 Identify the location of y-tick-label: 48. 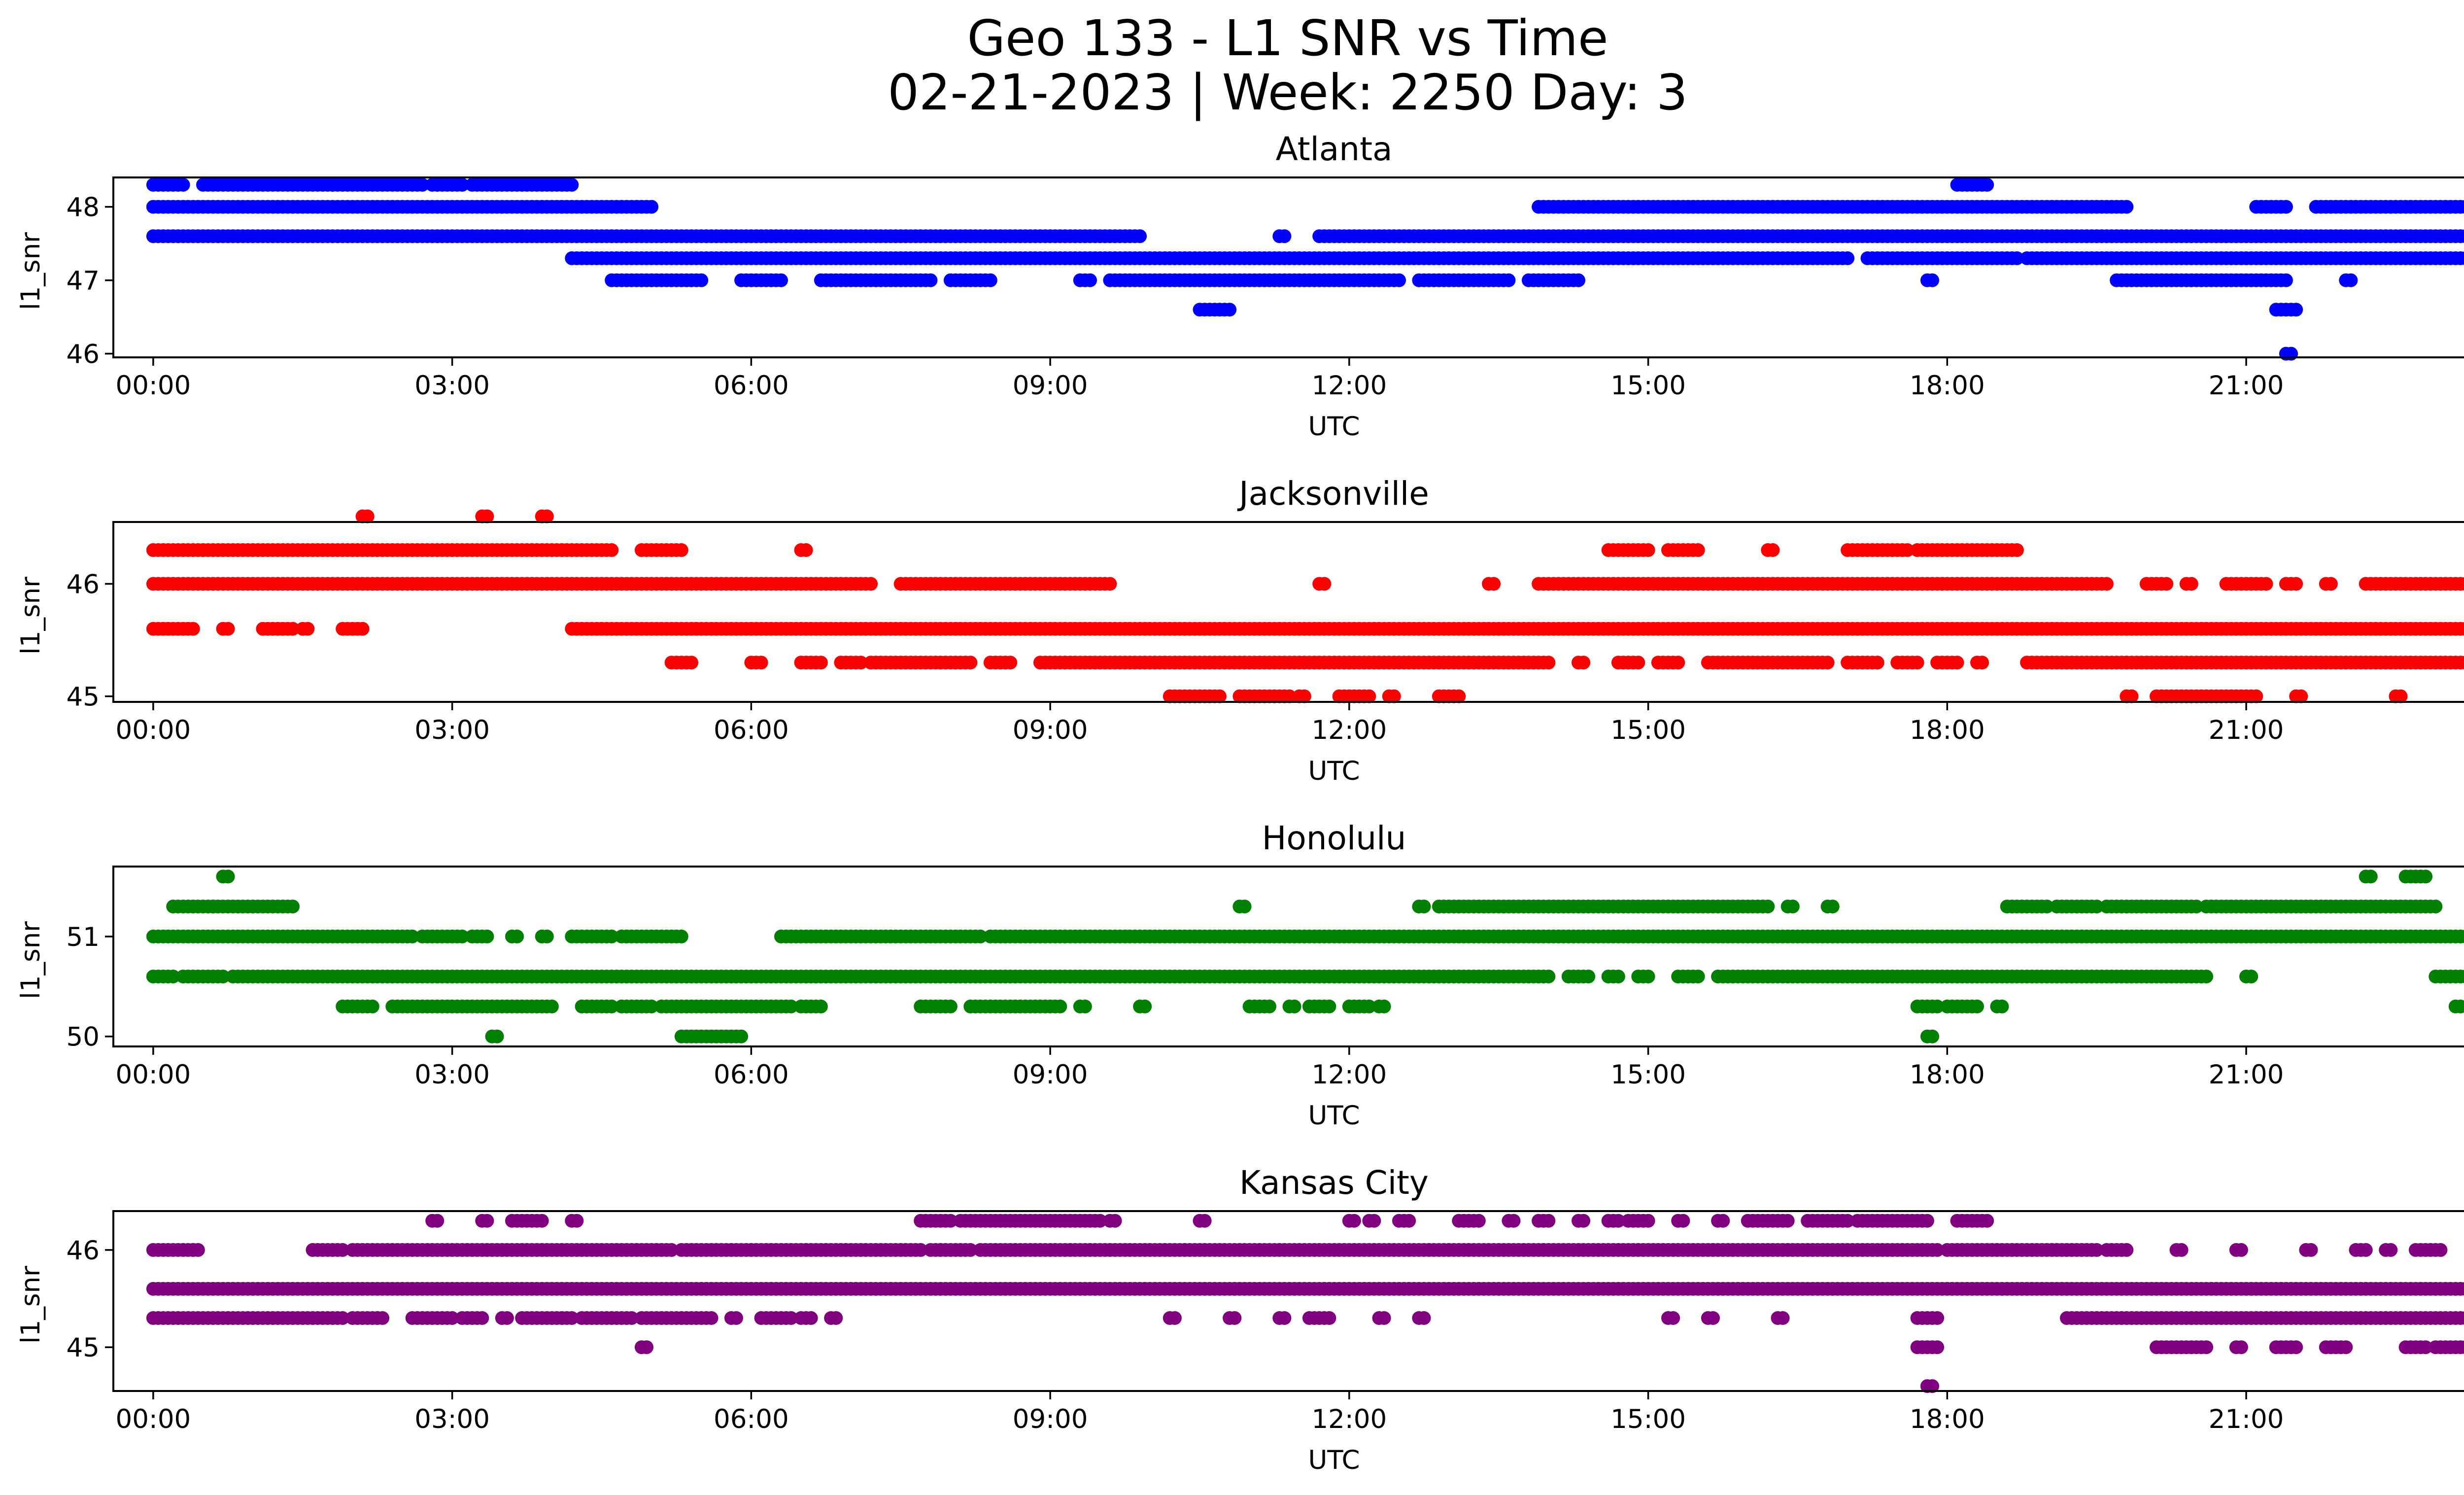
(83, 208).